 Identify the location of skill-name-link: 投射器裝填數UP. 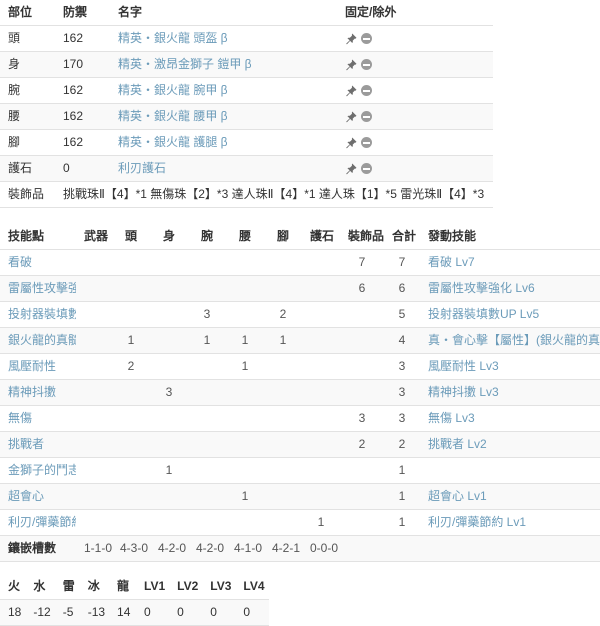
(42, 314).